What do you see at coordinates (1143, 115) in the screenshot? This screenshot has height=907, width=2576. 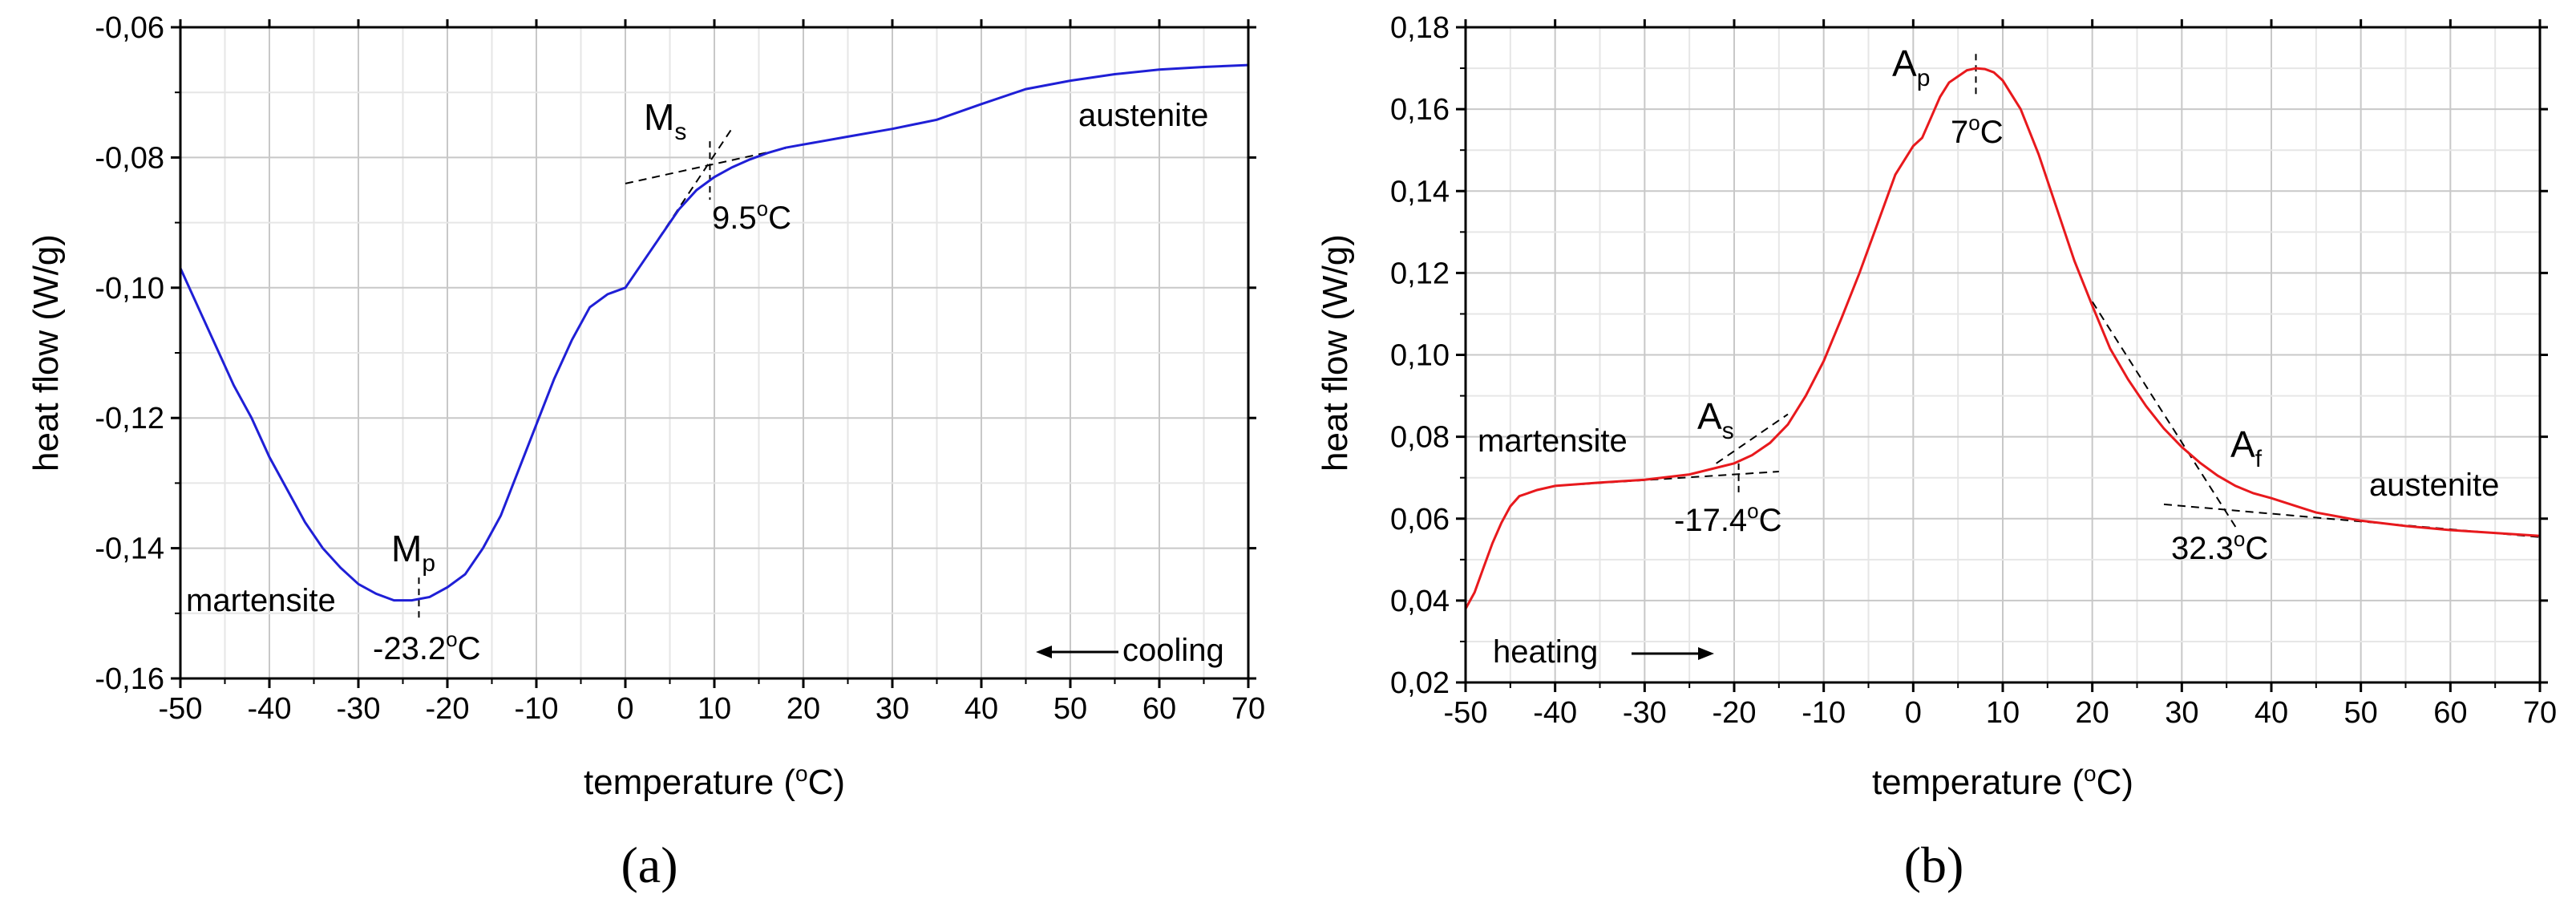 I see `panel-a-austenite-label: austenite` at bounding box center [1143, 115].